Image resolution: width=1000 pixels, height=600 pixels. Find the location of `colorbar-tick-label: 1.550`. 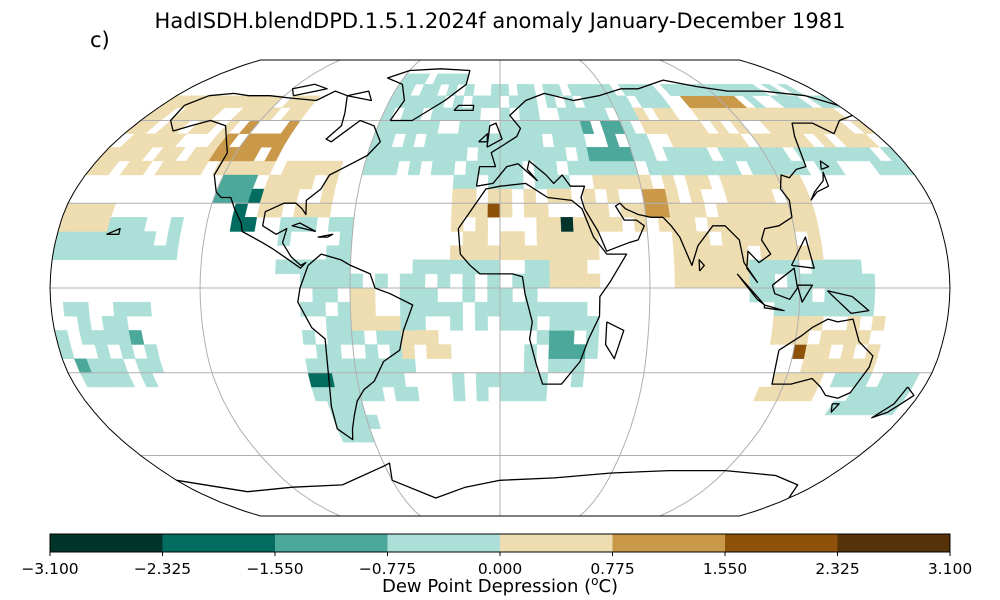

colorbar-tick-label: 1.550 is located at coordinates (725, 569).